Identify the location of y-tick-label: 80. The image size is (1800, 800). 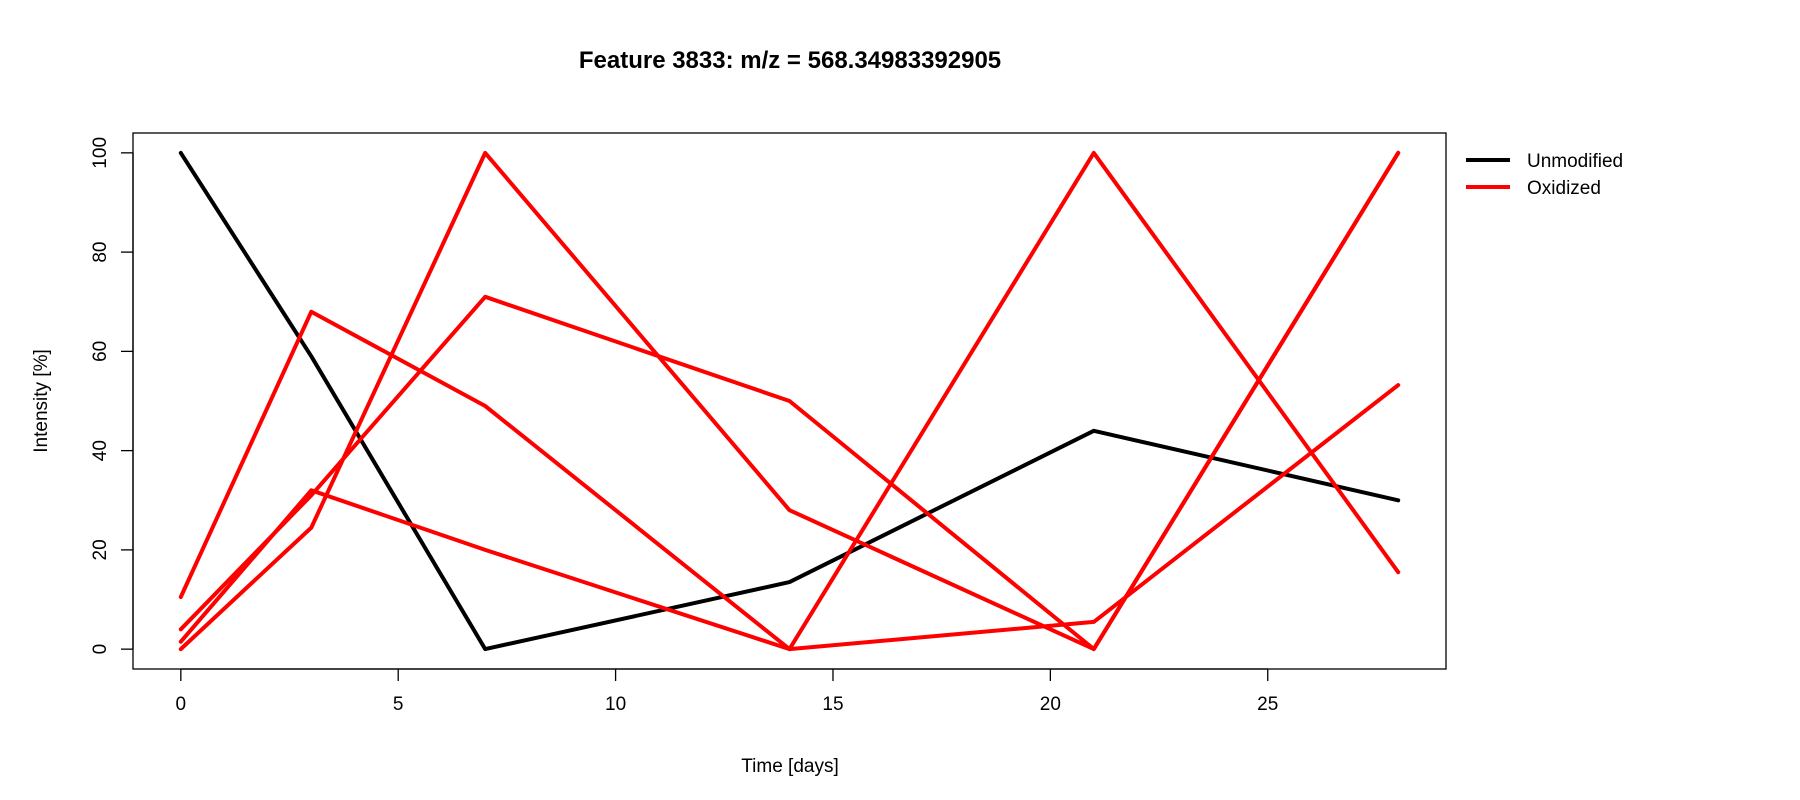
(100, 252).